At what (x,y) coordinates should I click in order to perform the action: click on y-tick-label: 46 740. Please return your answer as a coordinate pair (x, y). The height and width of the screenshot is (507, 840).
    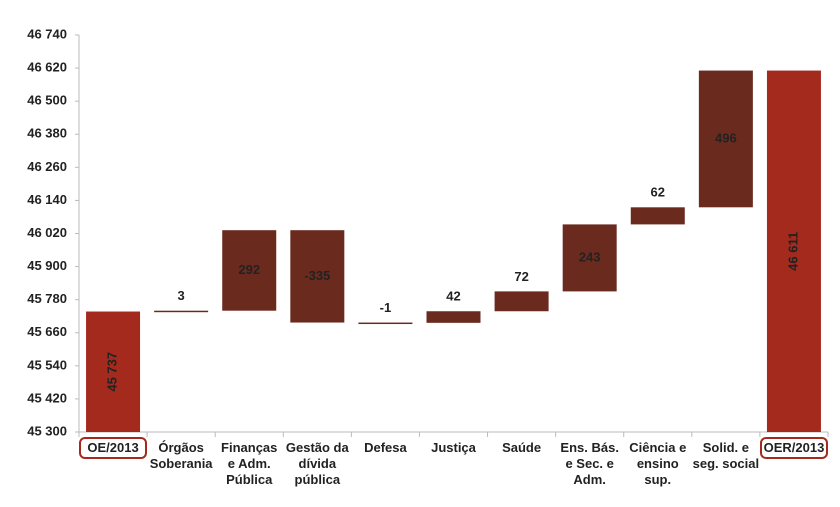
    Looking at the image, I should click on (47, 33).